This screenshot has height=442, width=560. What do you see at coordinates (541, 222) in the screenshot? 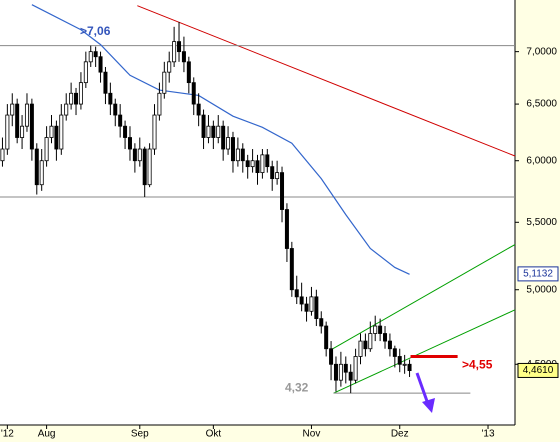
I see `y-tick-label: 5,5000` at bounding box center [541, 222].